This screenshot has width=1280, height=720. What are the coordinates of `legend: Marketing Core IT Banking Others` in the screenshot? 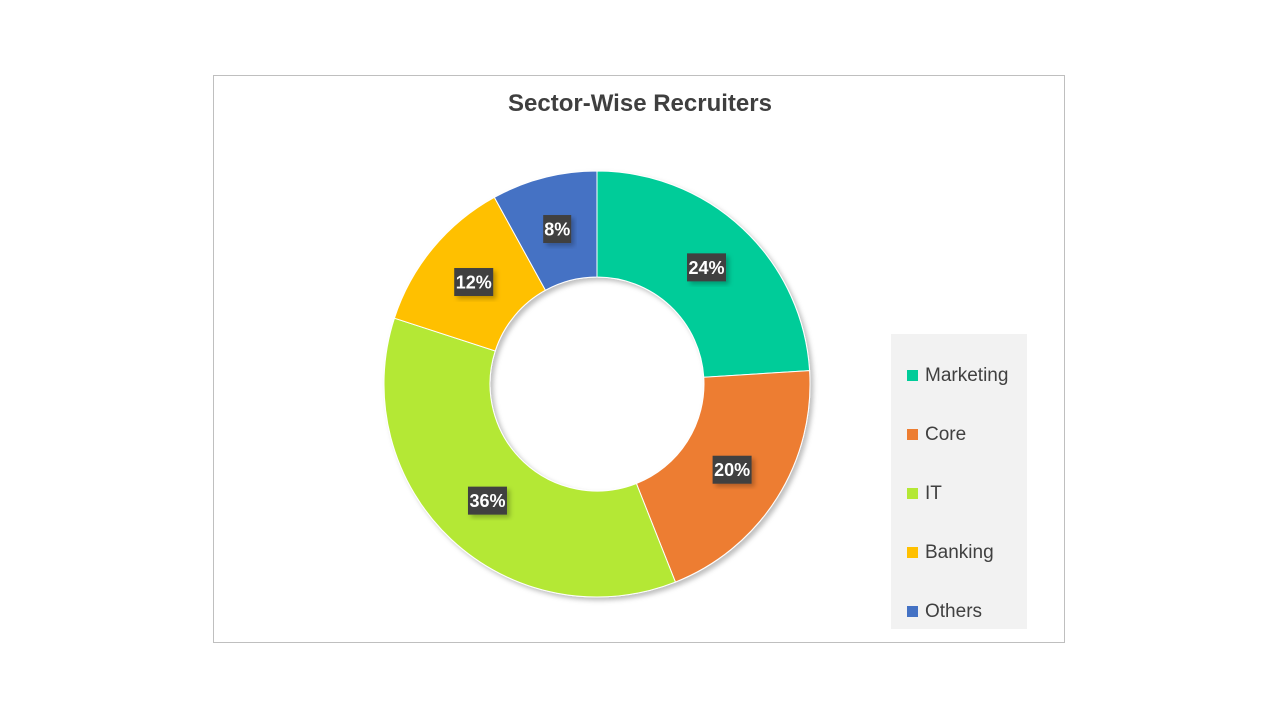 It's located at (959, 481).